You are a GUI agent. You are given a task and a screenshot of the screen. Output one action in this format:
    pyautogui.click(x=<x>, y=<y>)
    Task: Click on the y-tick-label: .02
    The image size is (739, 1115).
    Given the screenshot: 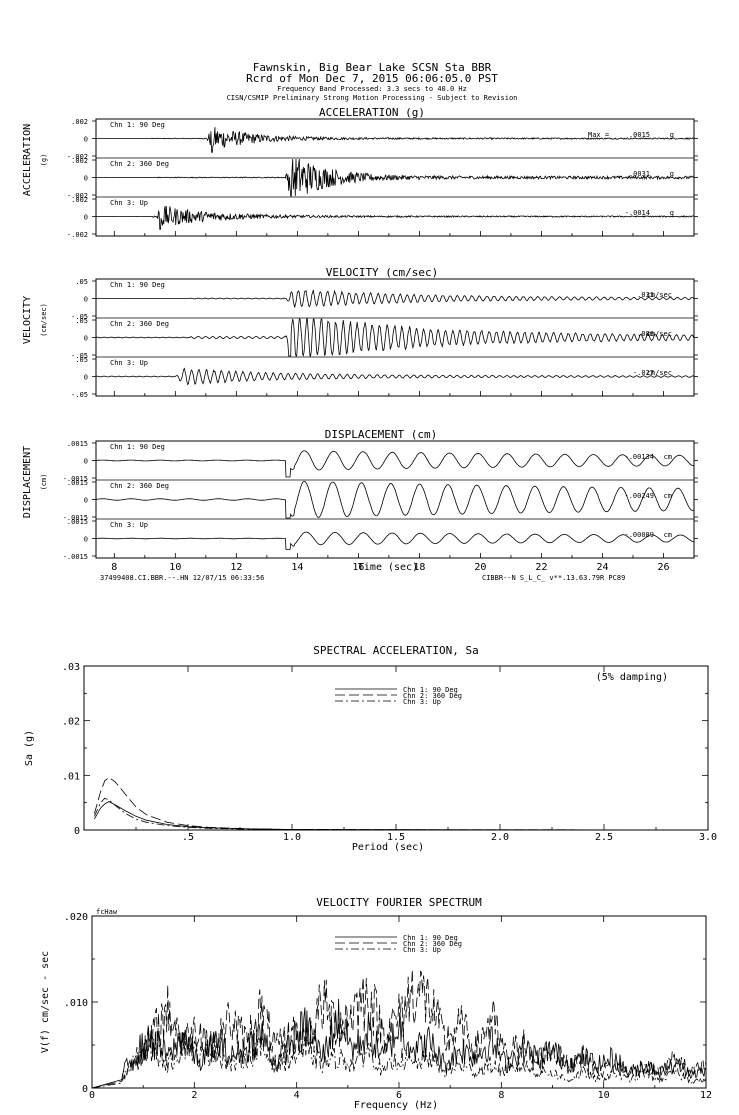 What is the action you would take?
    pyautogui.click(x=71, y=722)
    